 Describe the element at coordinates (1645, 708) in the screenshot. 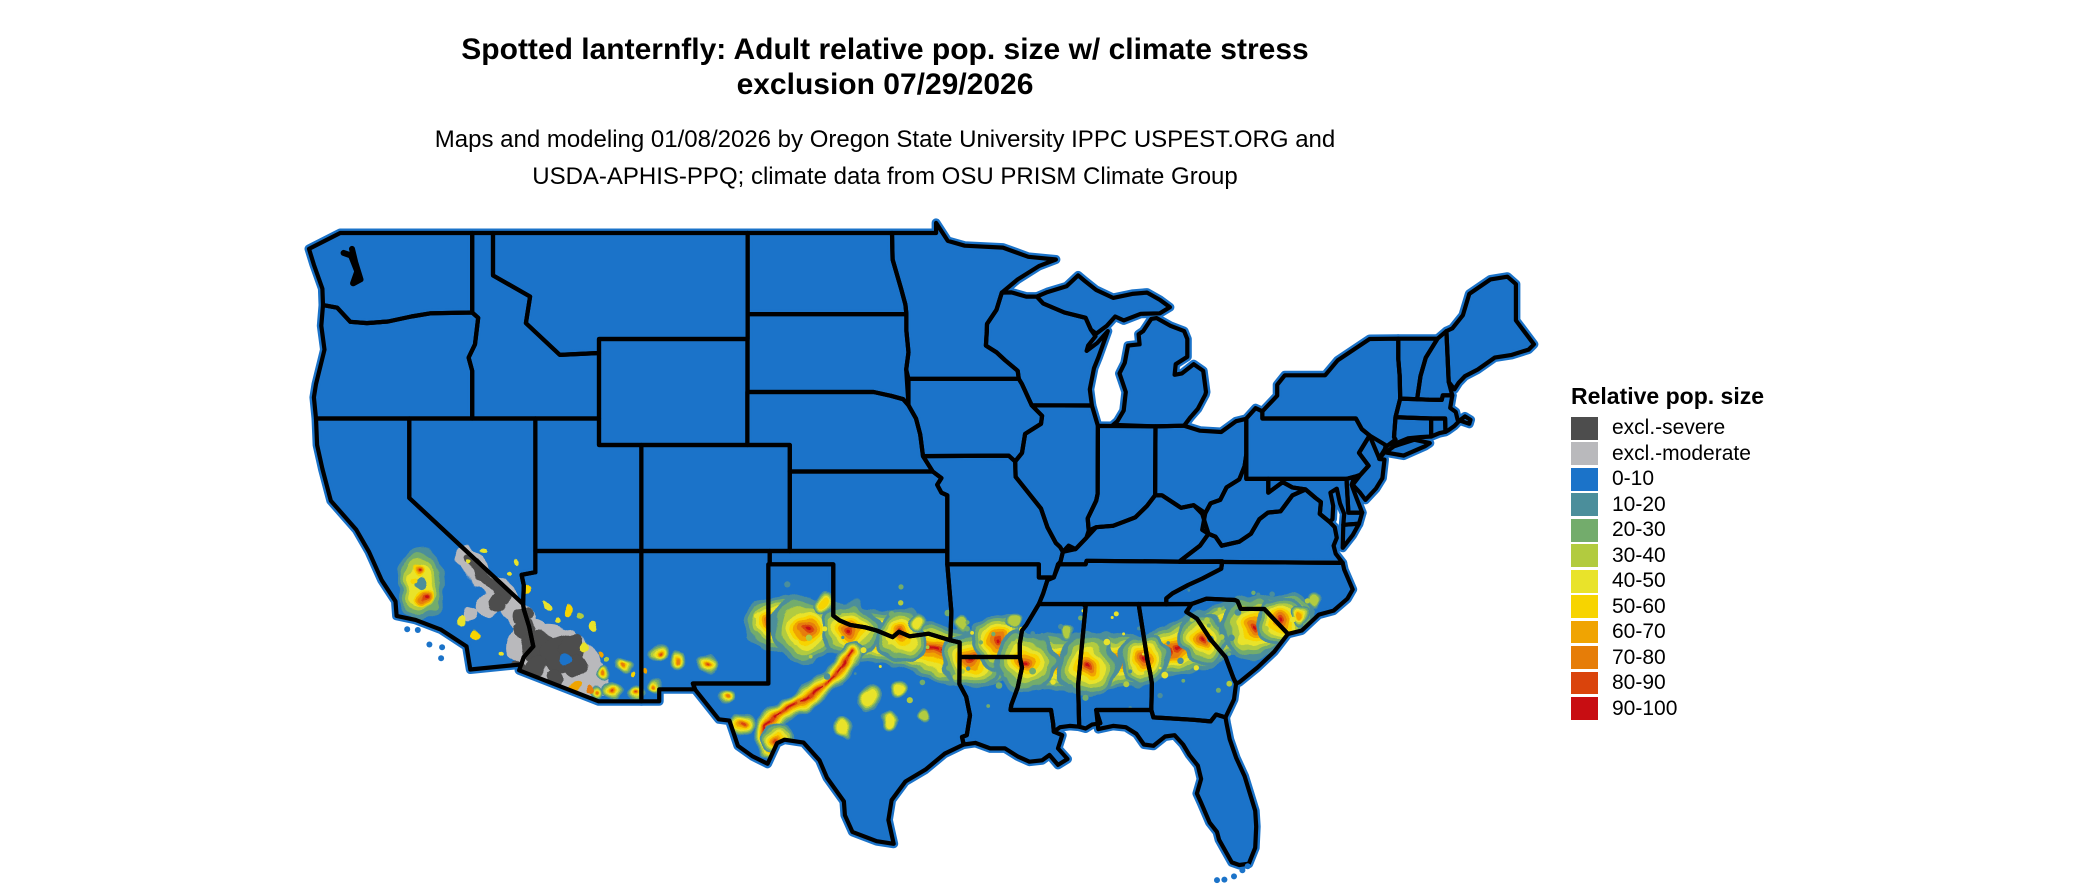

I see `legend-label: 90-100` at that location.